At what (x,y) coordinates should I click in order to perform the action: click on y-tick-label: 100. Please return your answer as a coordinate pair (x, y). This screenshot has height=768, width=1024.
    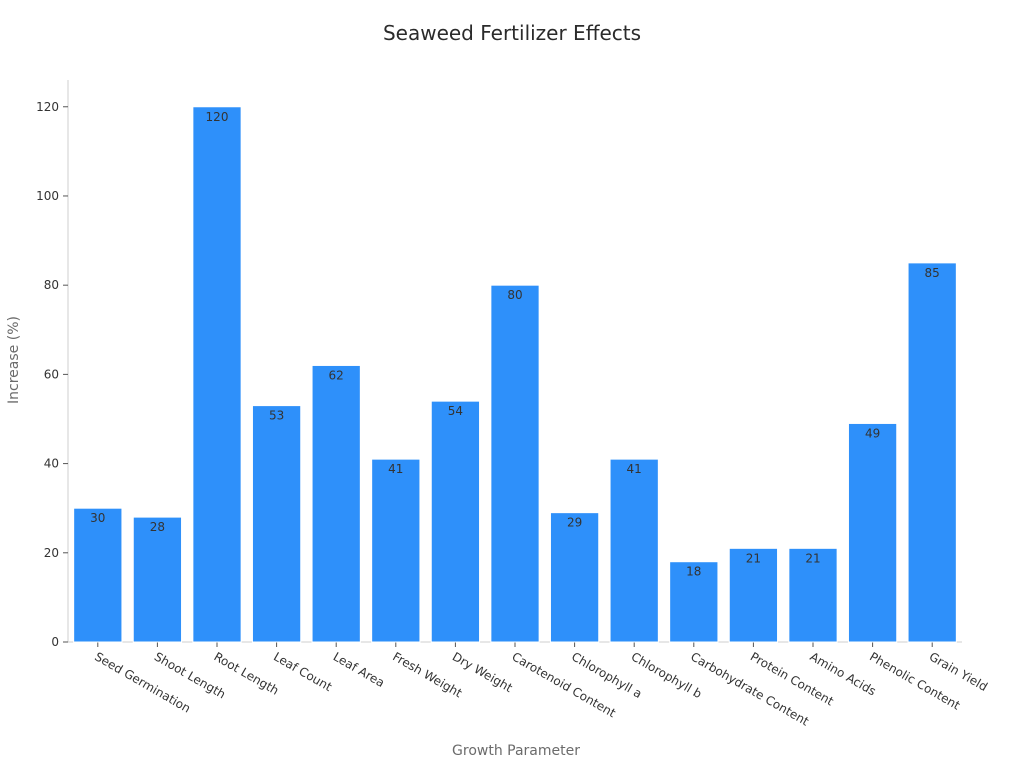
    Looking at the image, I should click on (47, 196).